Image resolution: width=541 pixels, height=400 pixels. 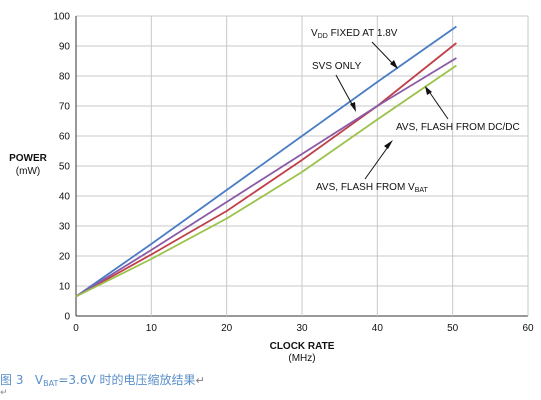 What do you see at coordinates (127, 380) in the screenshot?
I see `caption-text: =3.6V 时的电压缩放结果` at bounding box center [127, 380].